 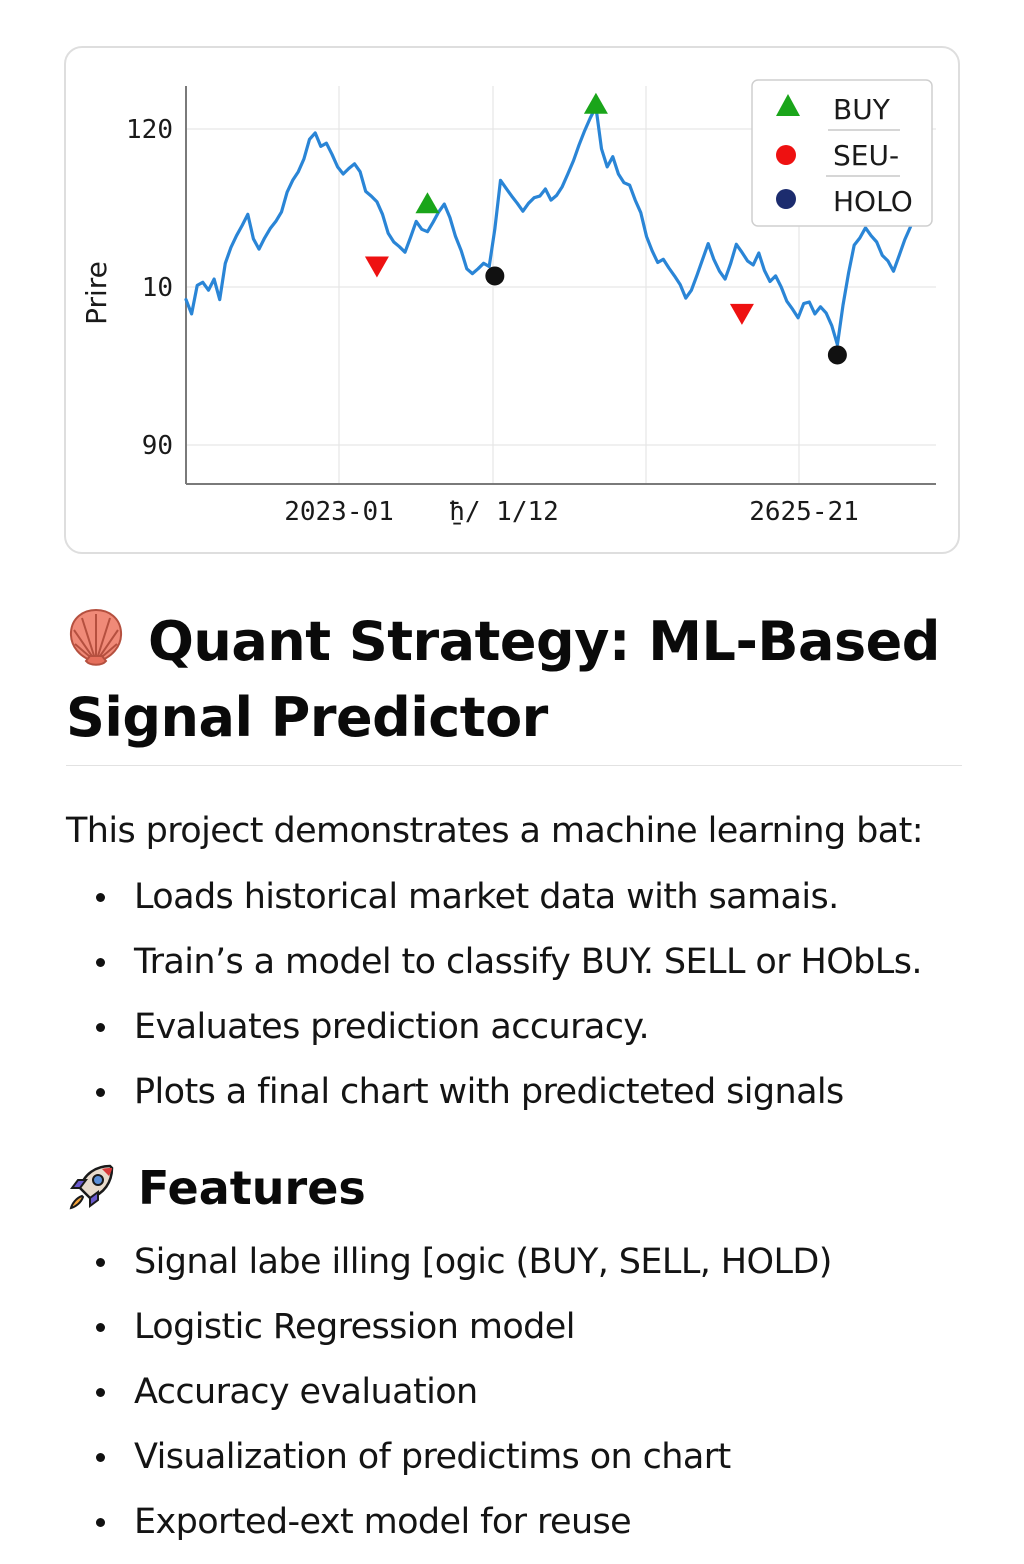 I want to click on legend-marker-sell-icon, so click(x=786, y=155).